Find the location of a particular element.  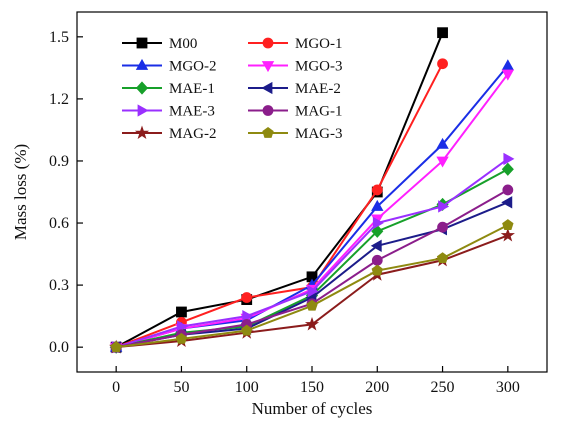

legend-label-mae-1: MAE-1 is located at coordinates (192, 89).